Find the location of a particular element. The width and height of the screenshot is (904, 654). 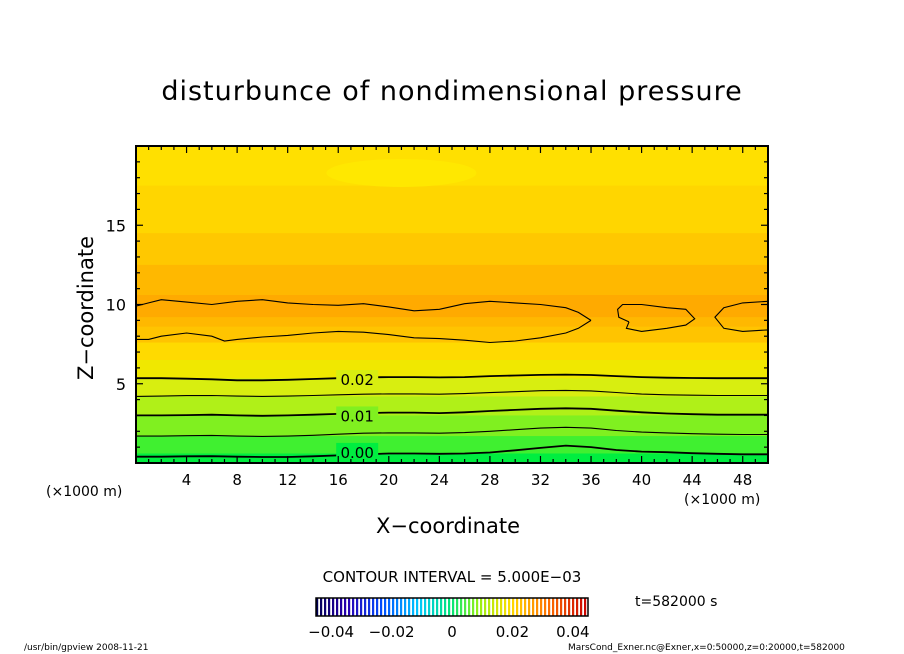

x-tick-label: 32 is located at coordinates (540, 480).